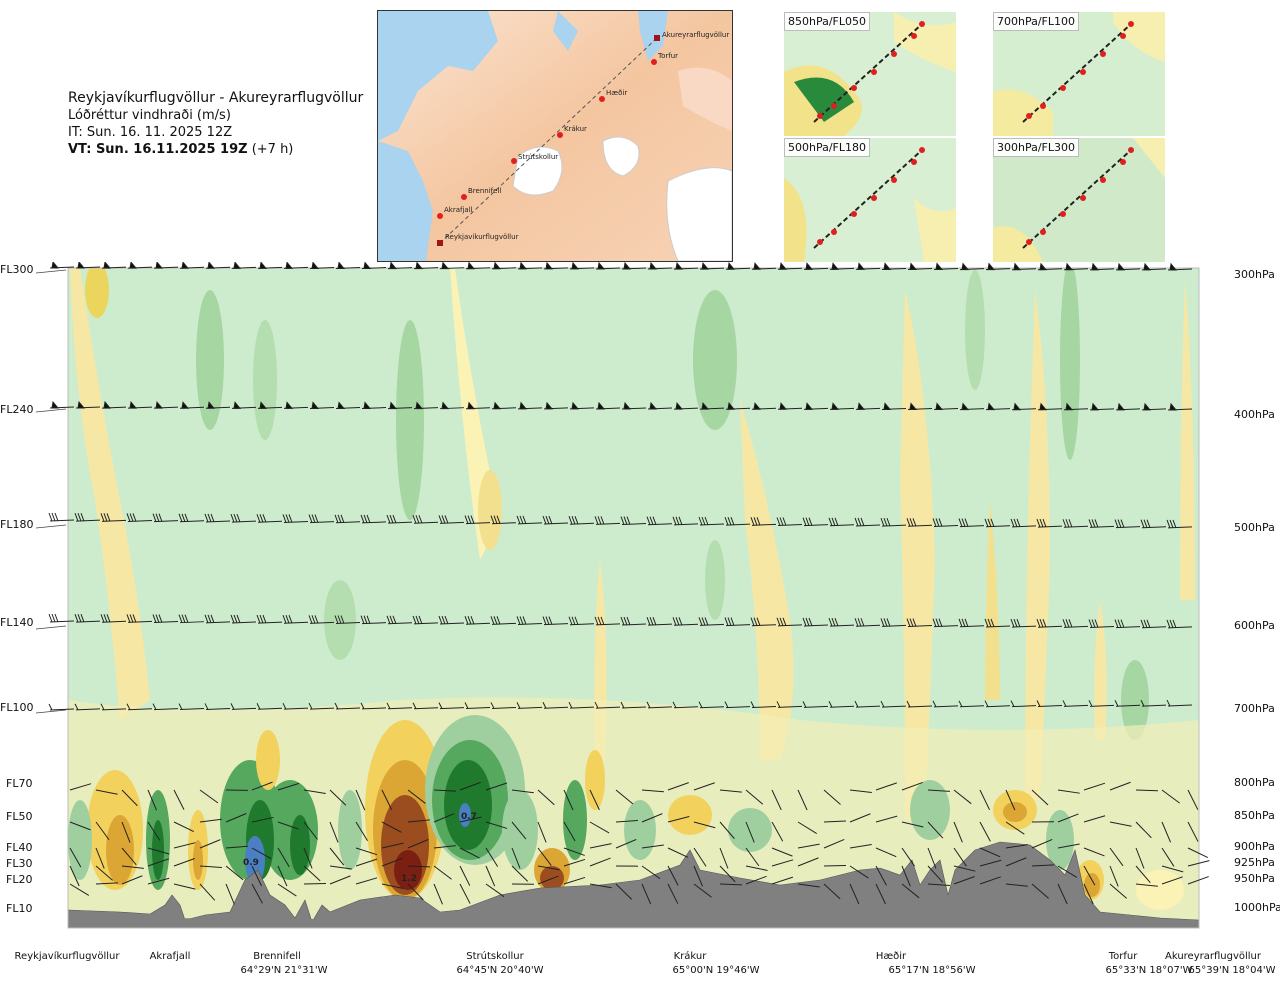 The width and height of the screenshot is (1280, 981). Describe the element at coordinates (277, 956) in the screenshot. I see `location-brennifell: Brennifell` at that location.